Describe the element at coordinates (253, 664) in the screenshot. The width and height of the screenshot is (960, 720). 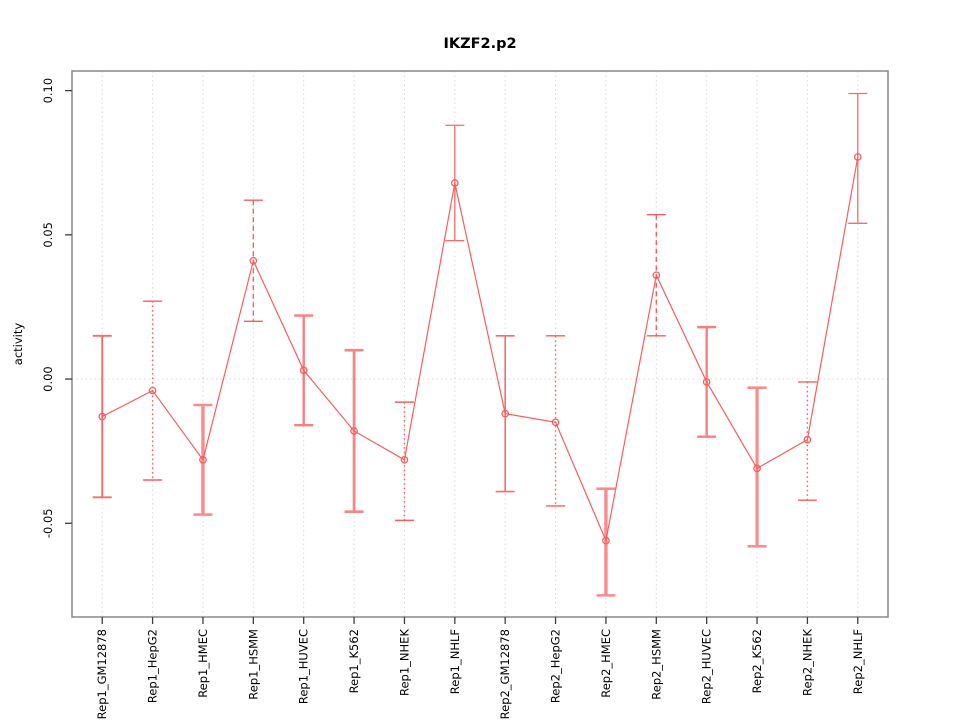
I see `x-tick-label: Rep1_HSMM` at that location.